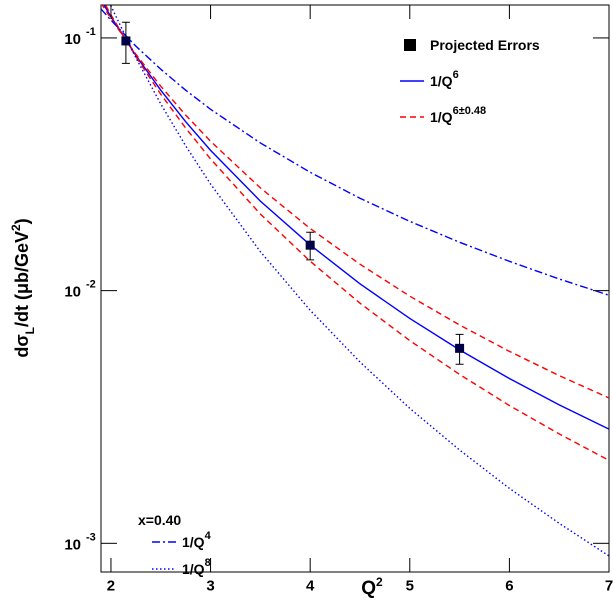  I want to click on legend-label: 1/Q4, so click(197, 540).